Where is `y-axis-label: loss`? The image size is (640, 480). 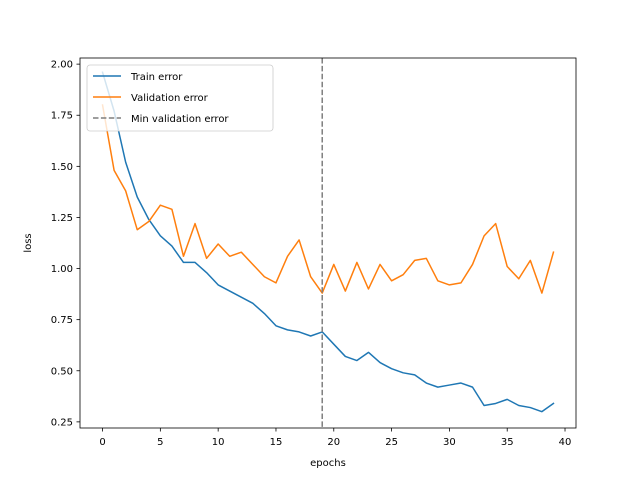 y-axis-label: loss is located at coordinates (28, 242).